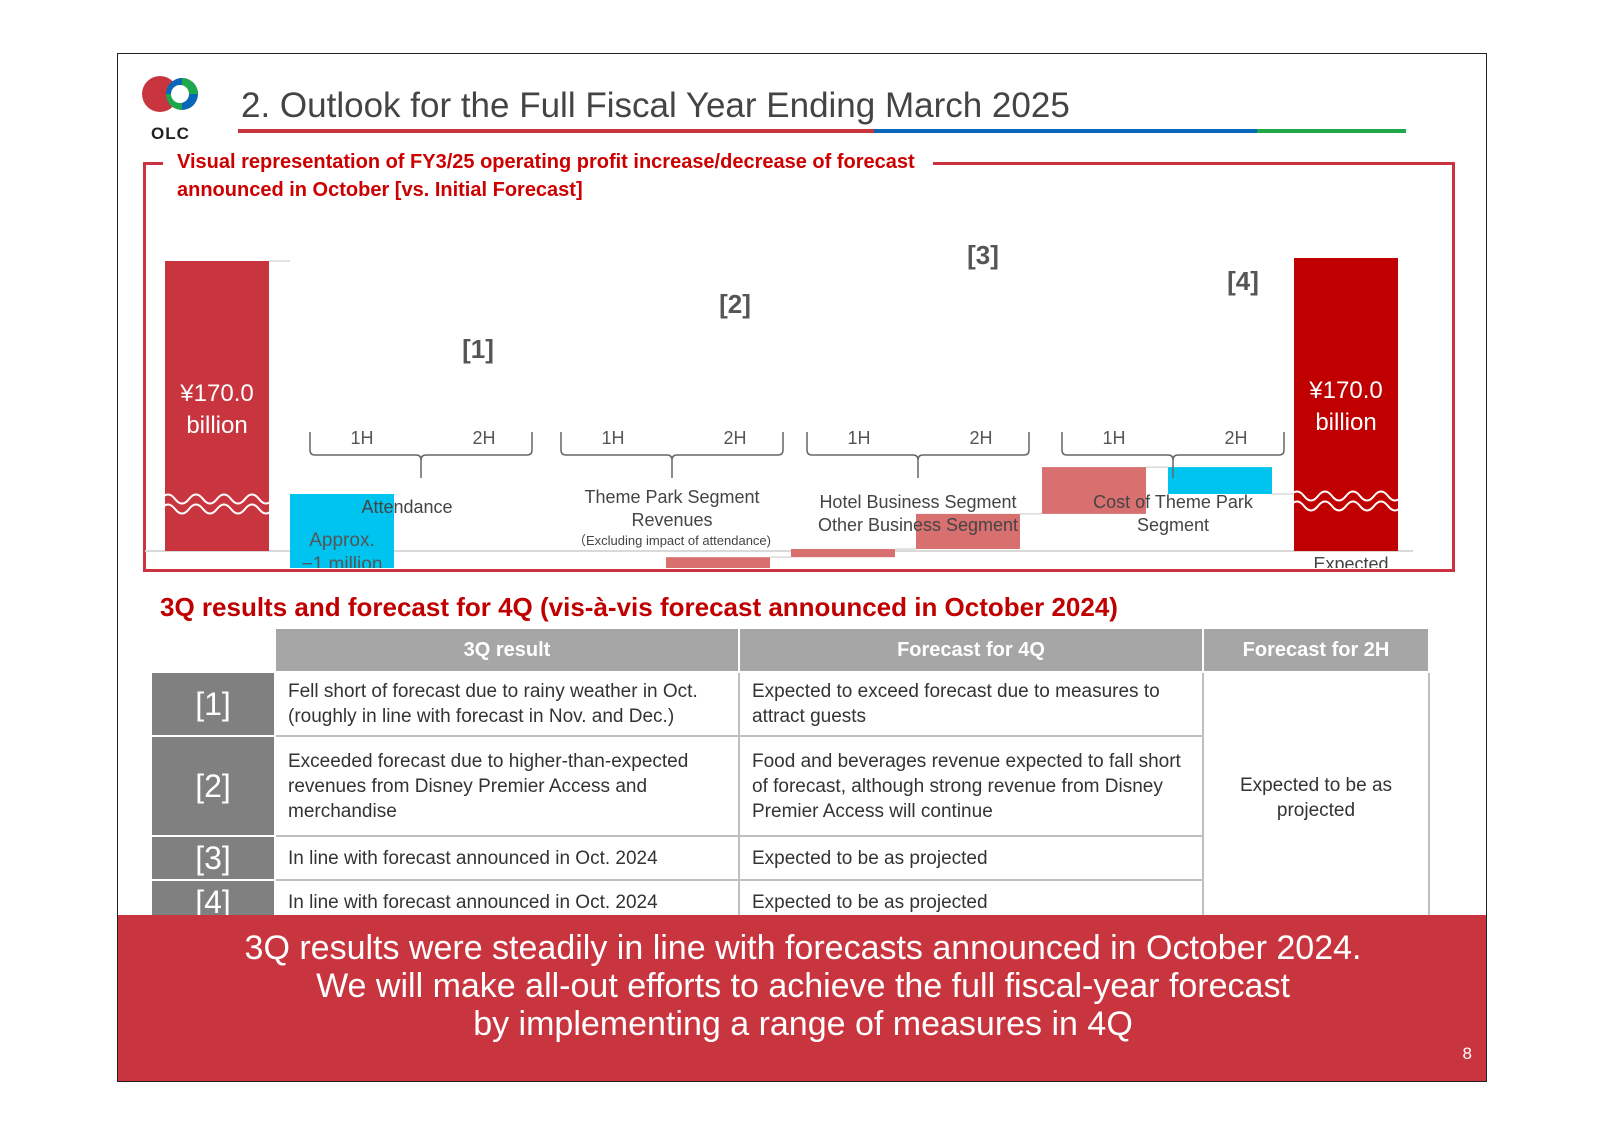 The height and width of the screenshot is (1131, 1600). Describe the element at coordinates (735, 304) in the screenshot. I see `group-id-label: [2]` at that location.